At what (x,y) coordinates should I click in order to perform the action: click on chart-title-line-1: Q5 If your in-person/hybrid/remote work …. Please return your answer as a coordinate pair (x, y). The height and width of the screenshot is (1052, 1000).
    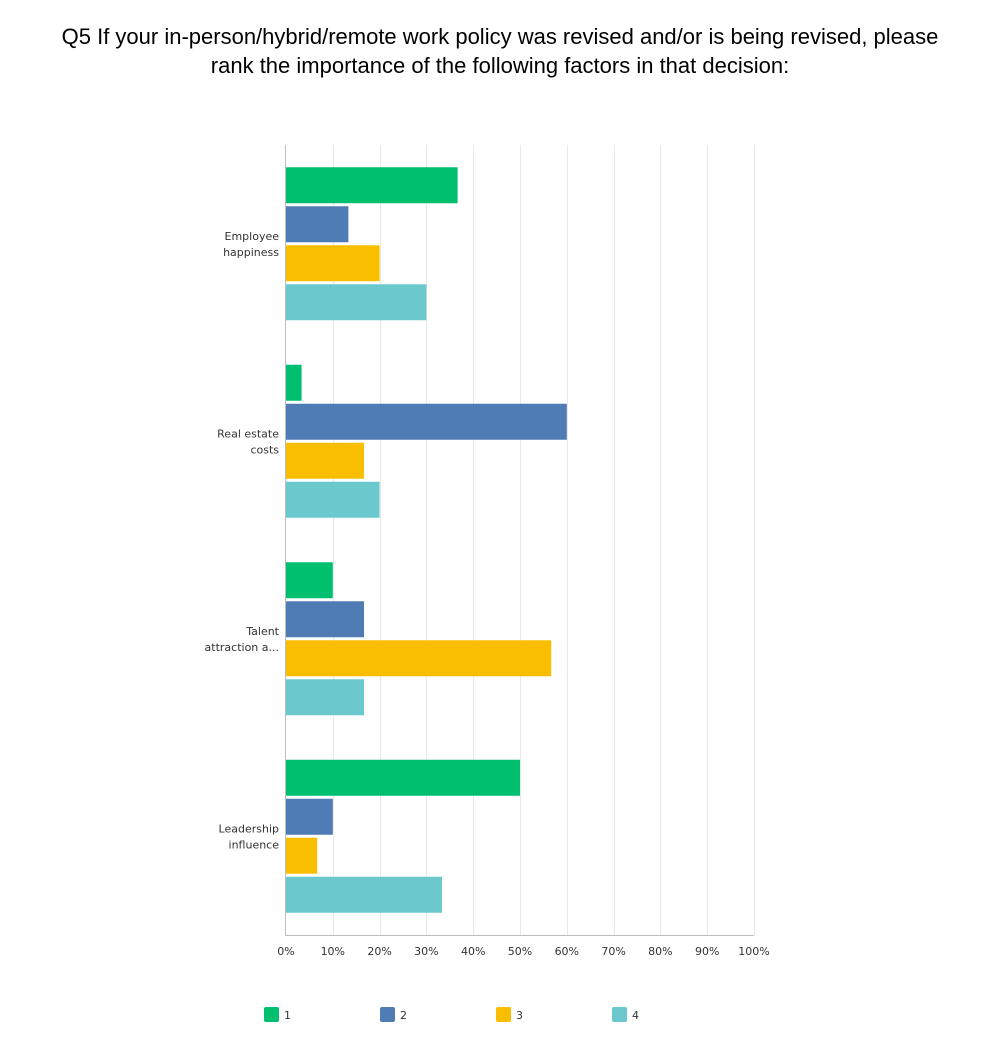
    Looking at the image, I should click on (500, 36).